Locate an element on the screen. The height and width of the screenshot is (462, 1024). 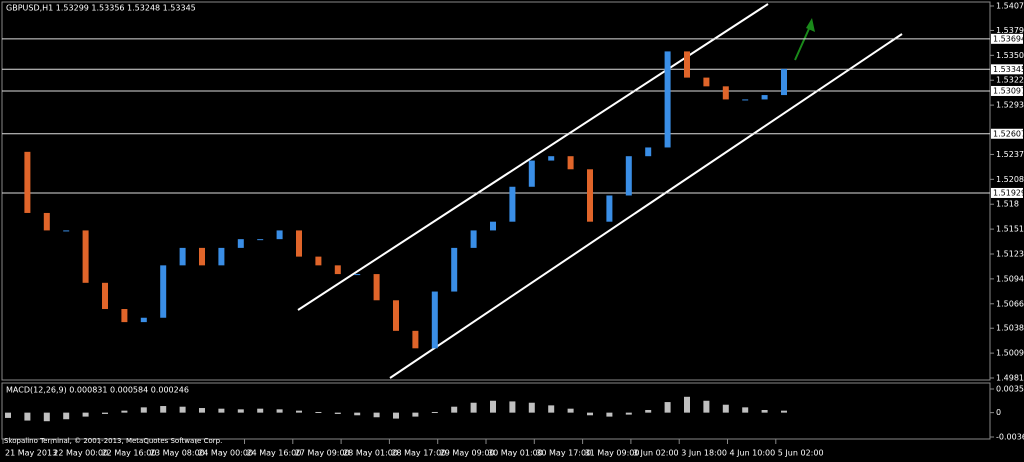
x-tick-label: 4 Jun 10:00 is located at coordinates (753, 453).